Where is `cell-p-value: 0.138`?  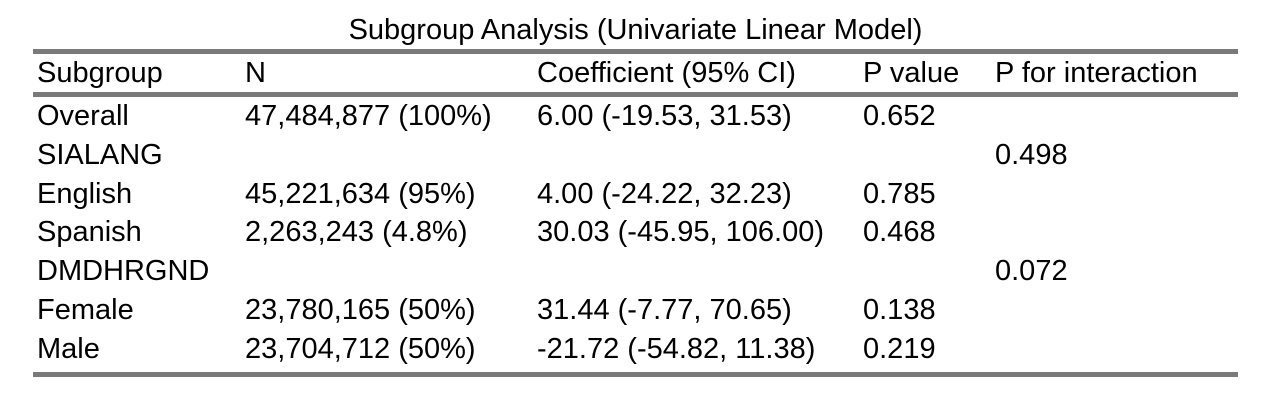
cell-p-value: 0.138 is located at coordinates (899, 309).